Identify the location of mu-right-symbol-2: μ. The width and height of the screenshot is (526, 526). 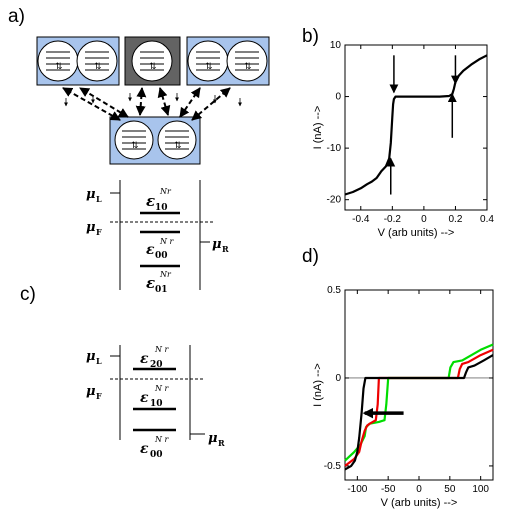
(213, 438).